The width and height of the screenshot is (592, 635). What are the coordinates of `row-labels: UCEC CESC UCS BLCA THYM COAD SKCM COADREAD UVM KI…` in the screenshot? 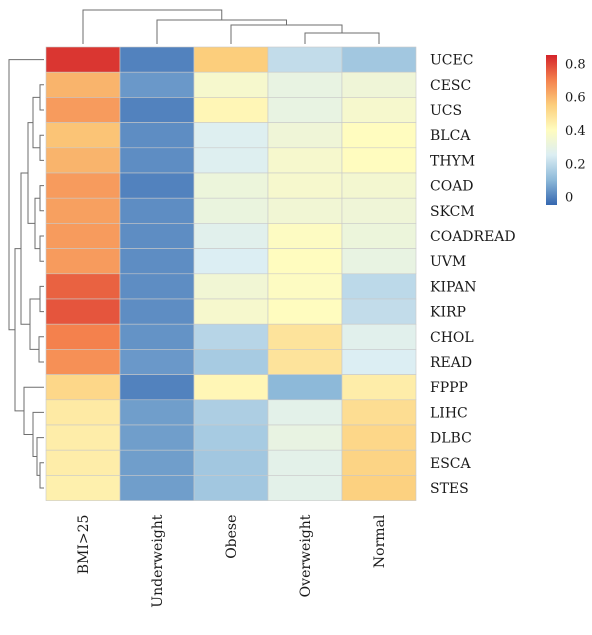 It's located at (473, 275).